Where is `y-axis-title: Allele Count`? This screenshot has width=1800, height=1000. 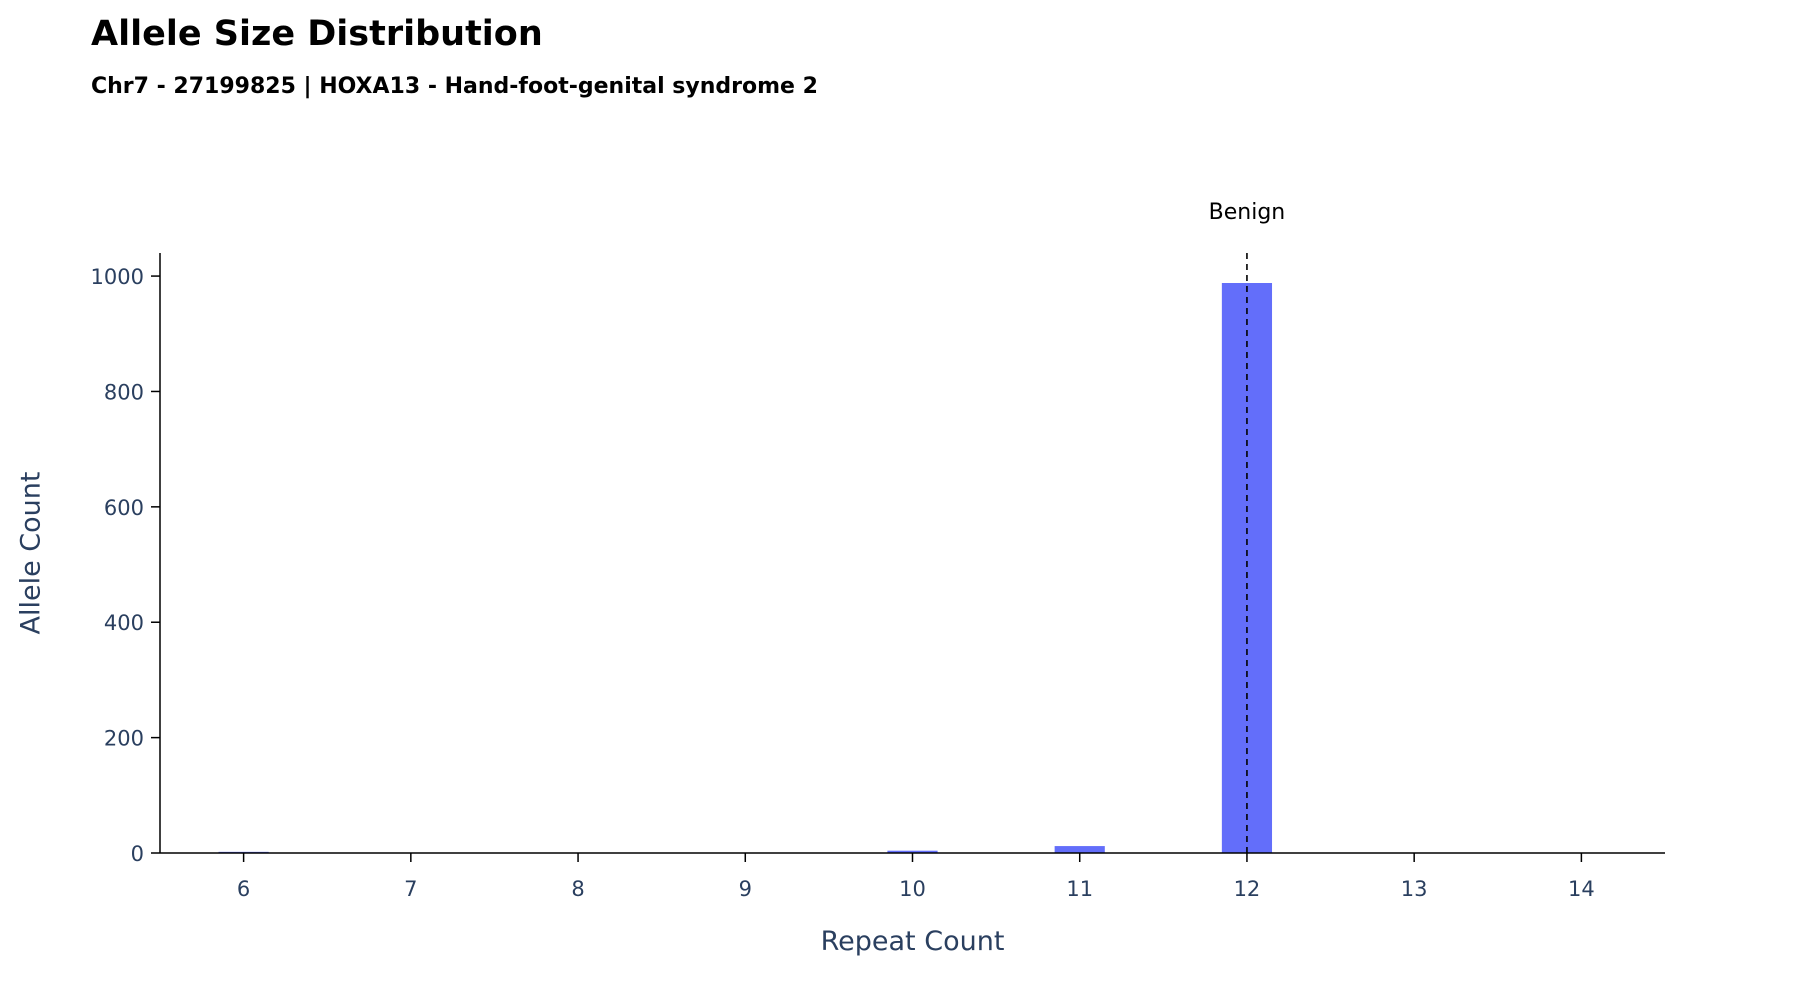
y-axis-title: Allele Count is located at coordinates (31, 553).